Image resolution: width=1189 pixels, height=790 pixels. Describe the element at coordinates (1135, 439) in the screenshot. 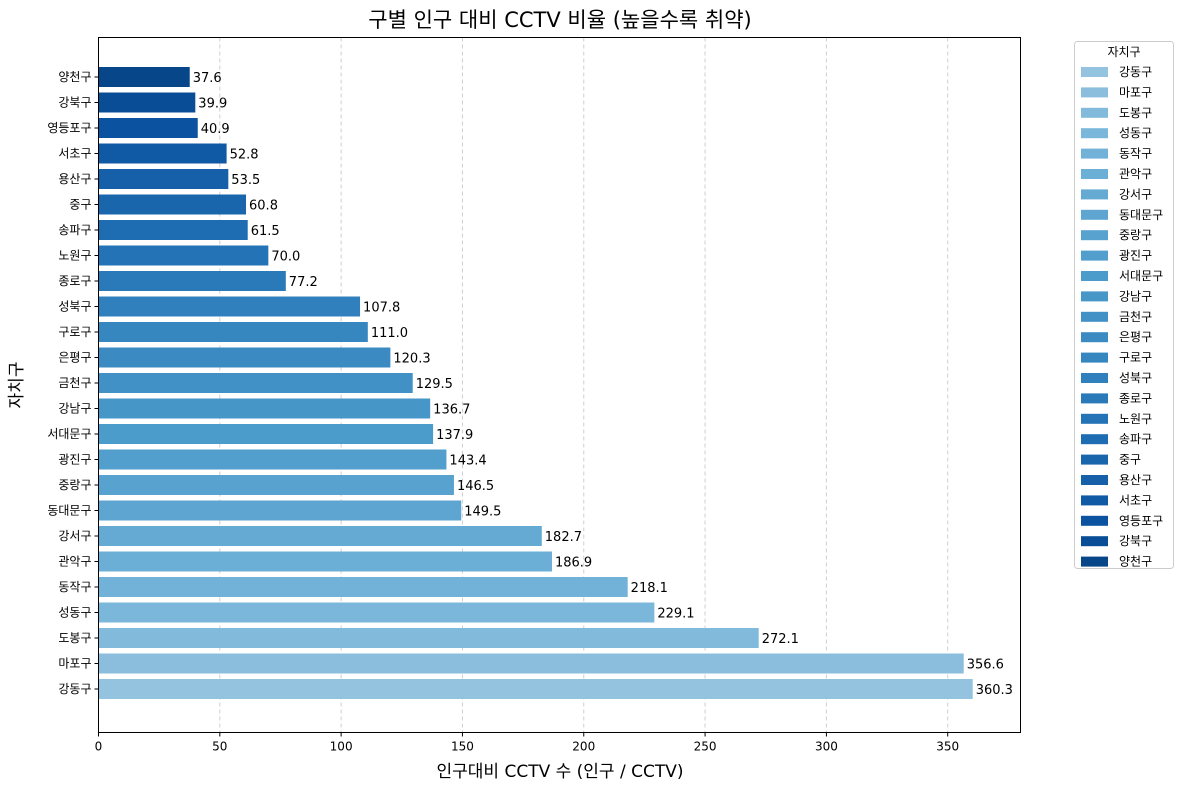

I see `legend-entry-label: 송파구` at that location.